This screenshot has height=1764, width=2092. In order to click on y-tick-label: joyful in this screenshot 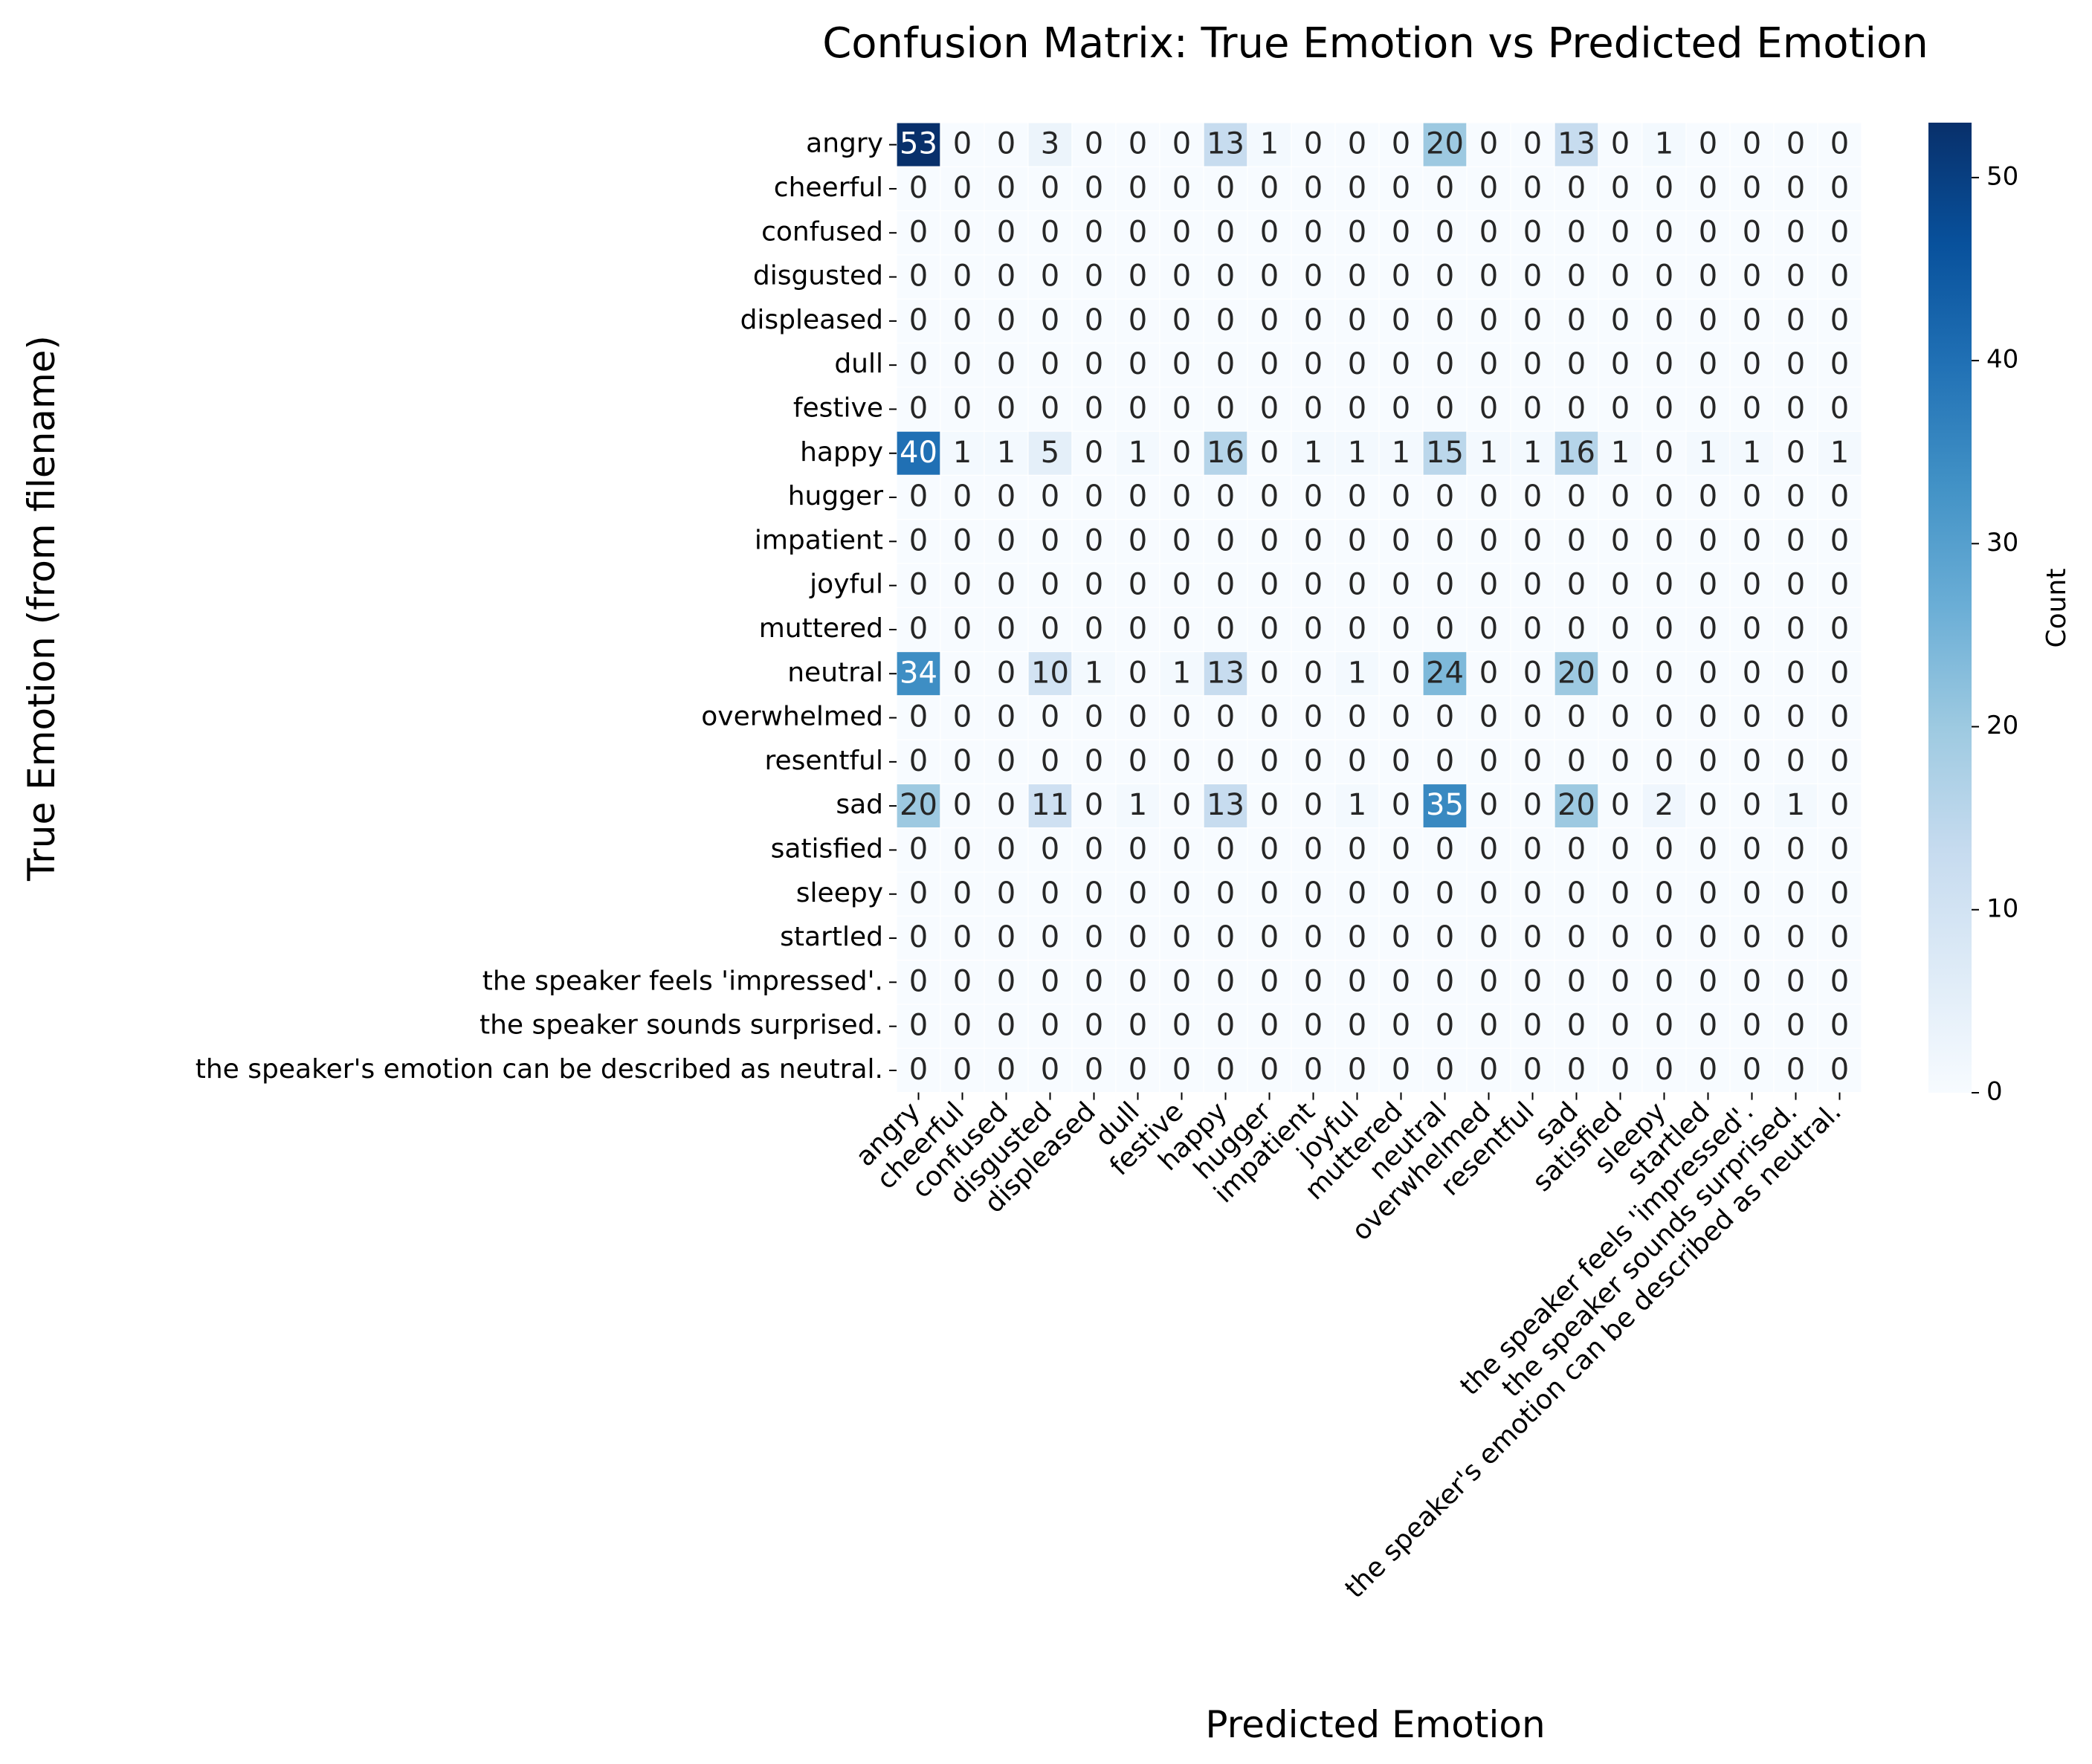, I will do `click(846, 585)`.